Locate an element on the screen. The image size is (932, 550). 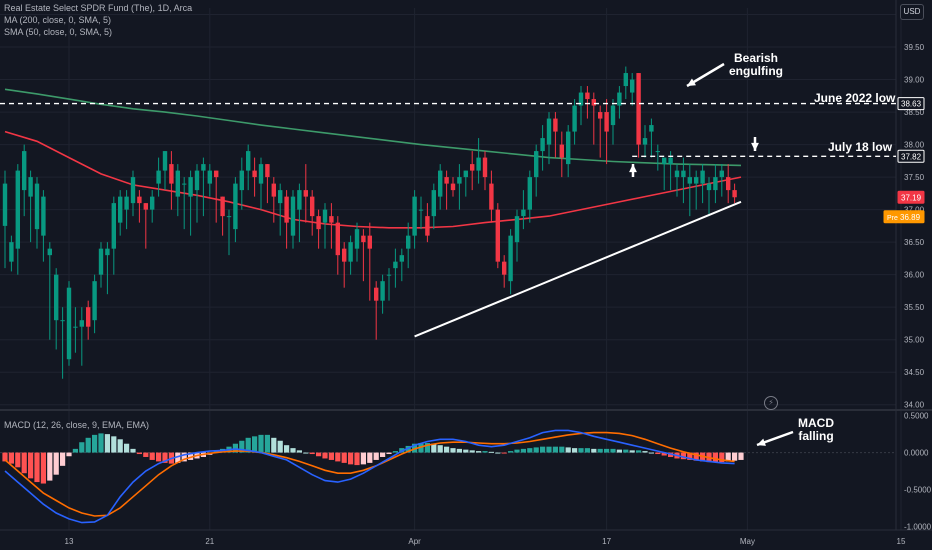
lightning-icon: ⚡ is located at coordinates (771, 403).